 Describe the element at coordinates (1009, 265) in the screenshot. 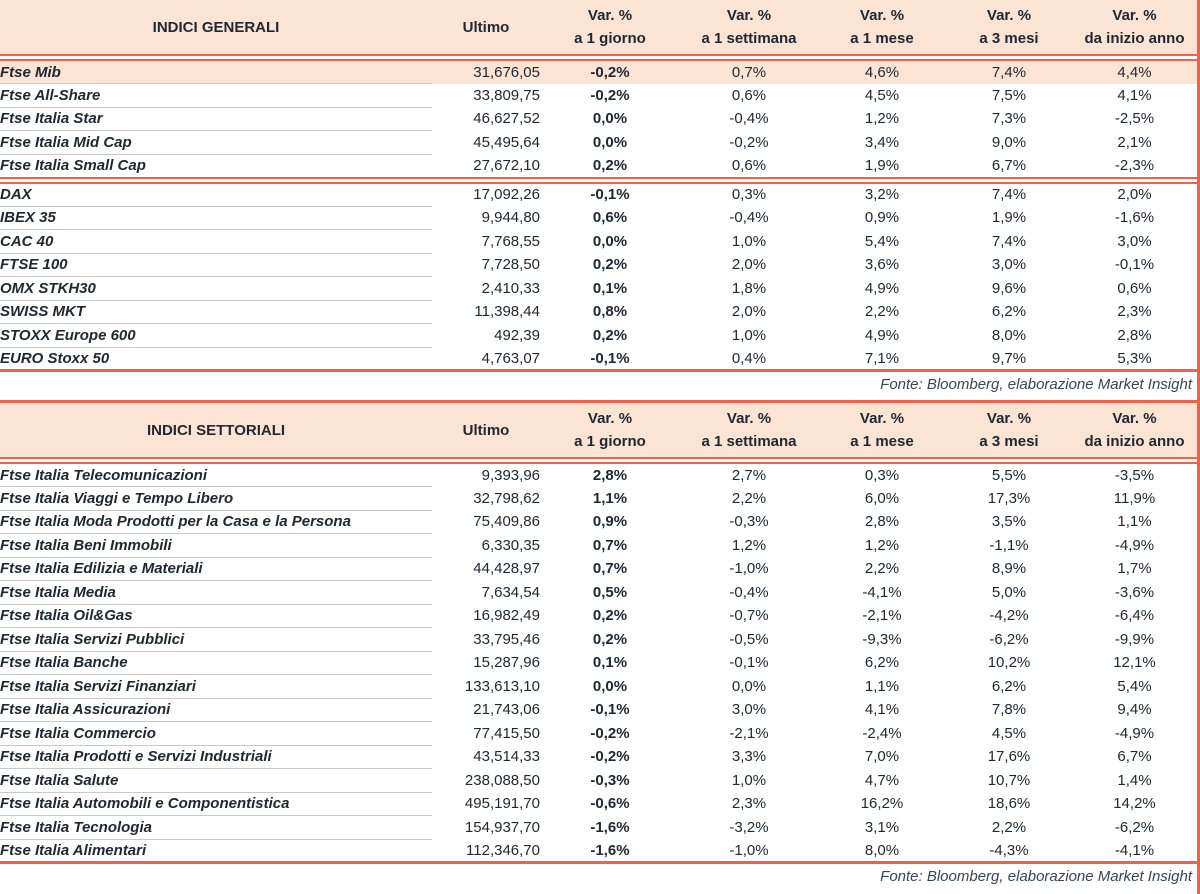

I see `var-3month-cell: 3,0%` at that location.